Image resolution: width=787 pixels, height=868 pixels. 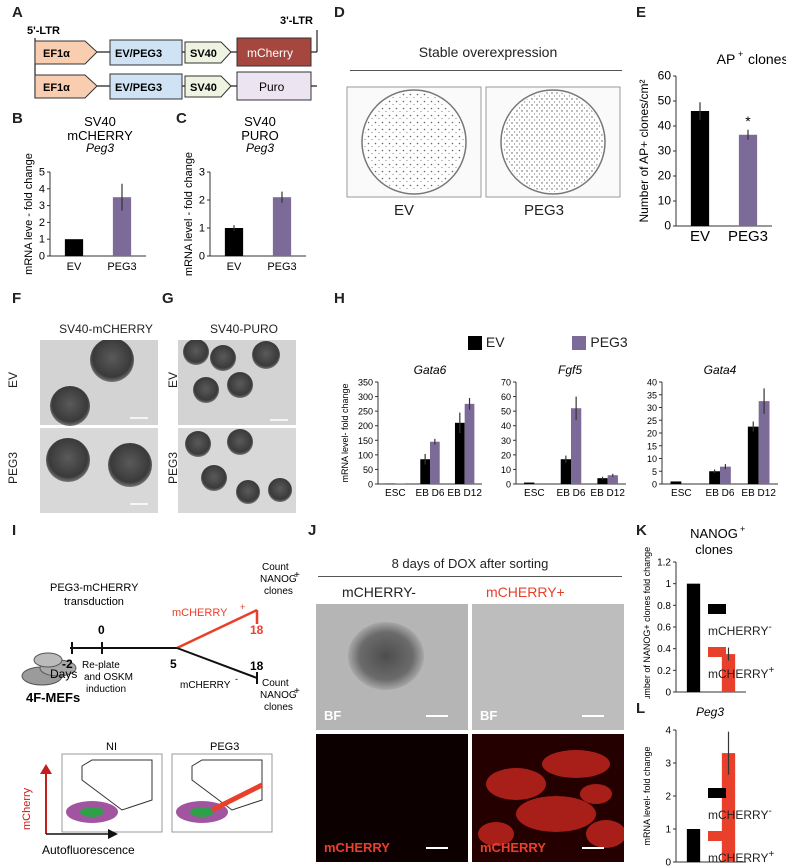 What do you see at coordinates (121, 267) in the screenshot?
I see `B-category-label: PEG3` at bounding box center [121, 267].